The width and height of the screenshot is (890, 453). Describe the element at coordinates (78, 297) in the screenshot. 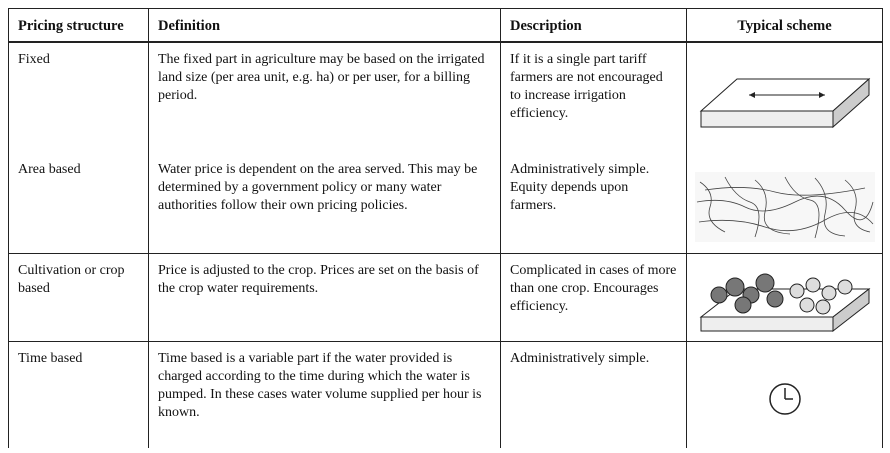

I see `cell: Cultivation or crop based` at that location.